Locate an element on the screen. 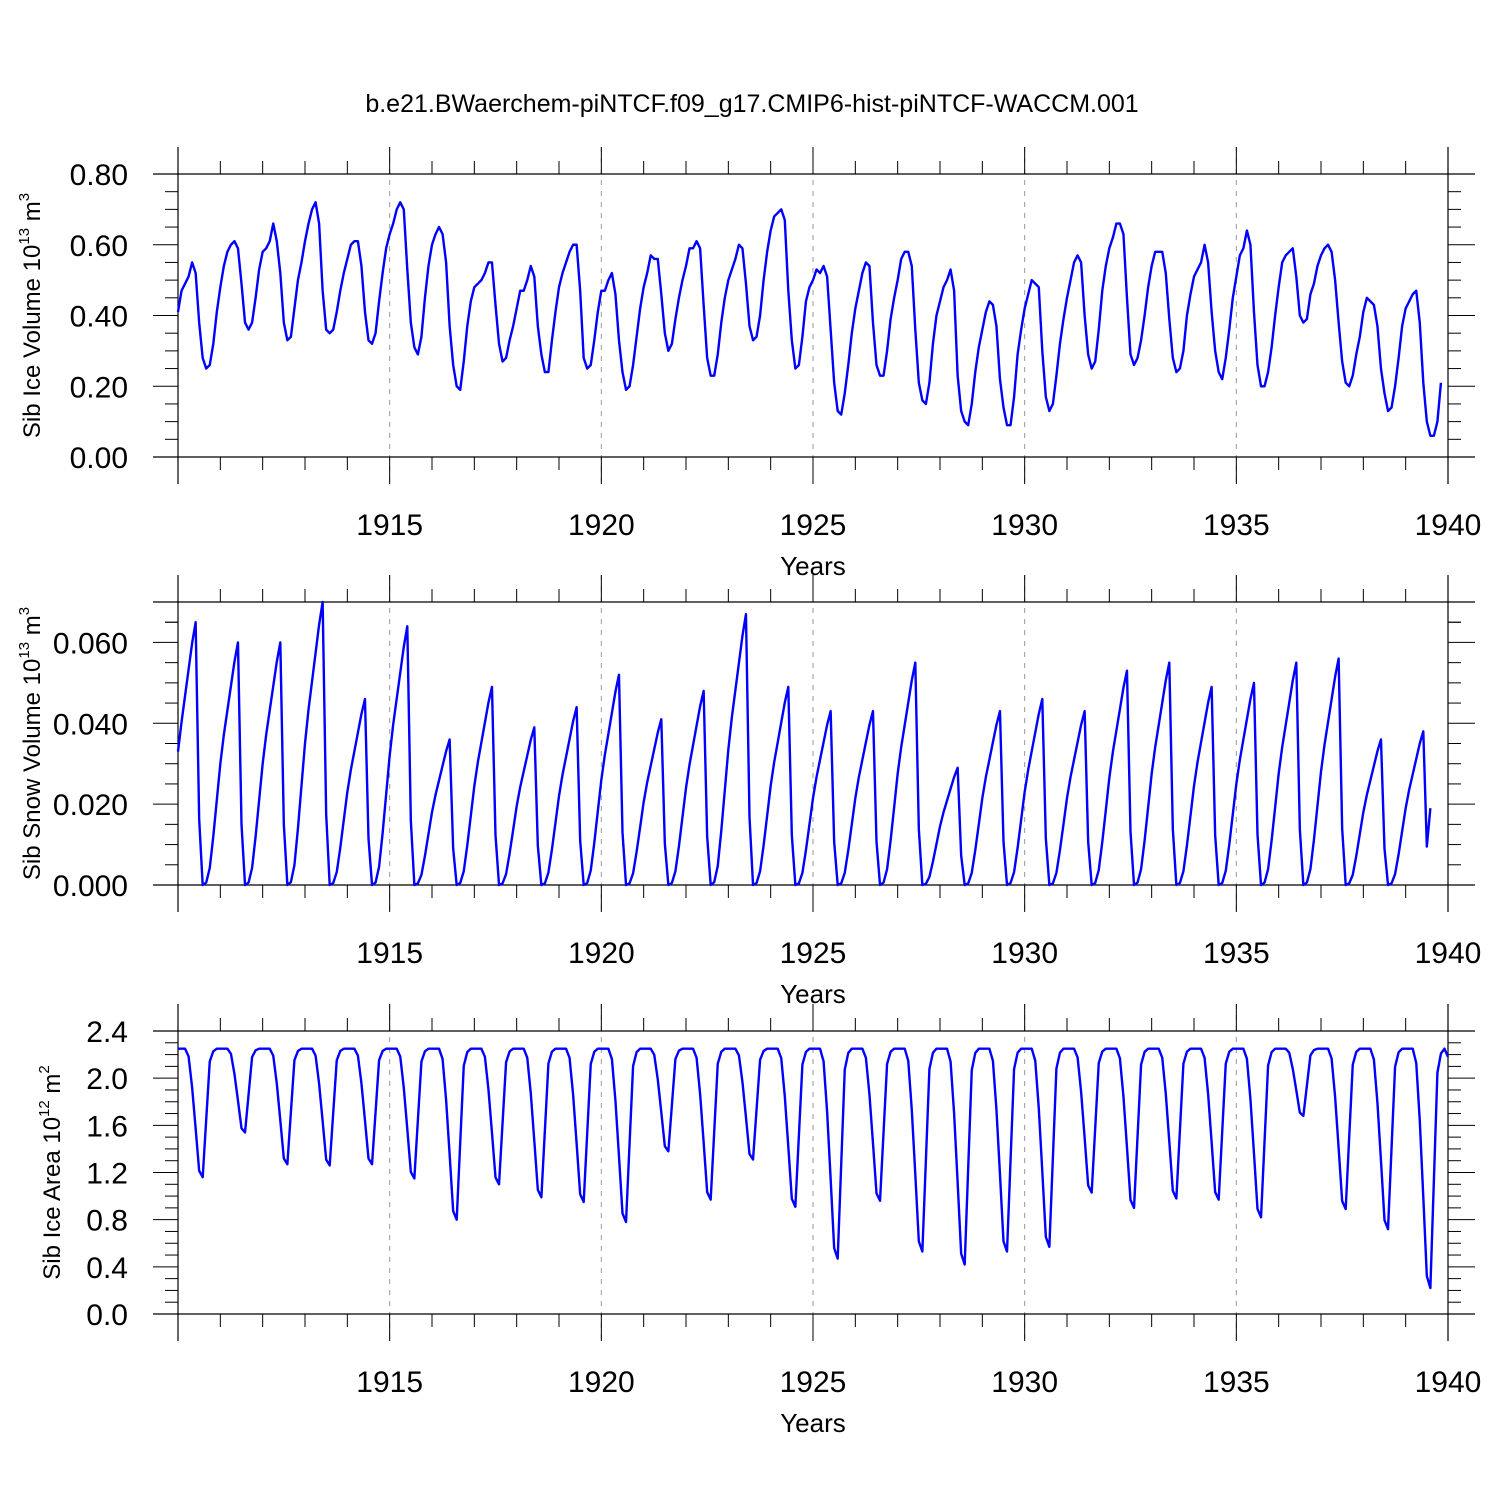  x-tick-label-snow-volume-3: 1930 is located at coordinates (1024, 953).